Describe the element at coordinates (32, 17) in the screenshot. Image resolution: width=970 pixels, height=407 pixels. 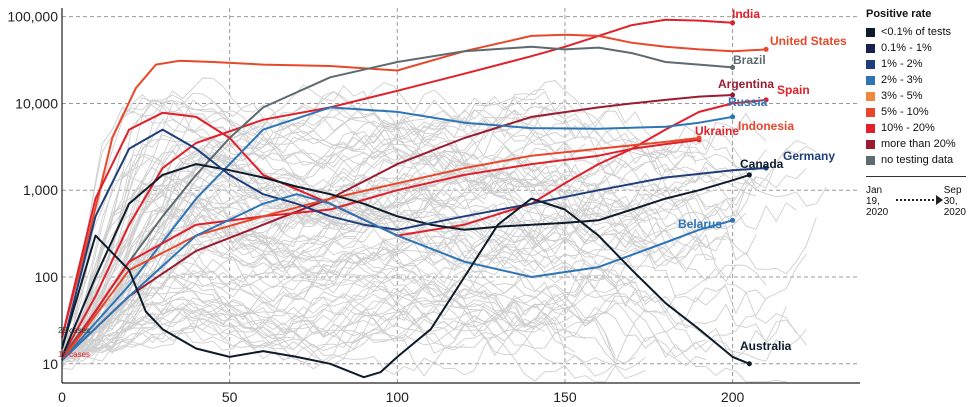
I see `y-tick-label: 100,000` at that location.